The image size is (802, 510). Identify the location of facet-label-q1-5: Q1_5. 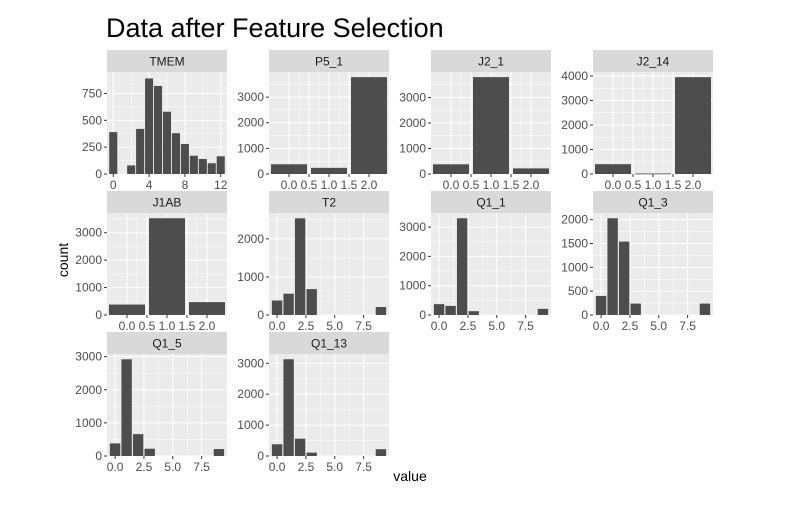
(167, 344).